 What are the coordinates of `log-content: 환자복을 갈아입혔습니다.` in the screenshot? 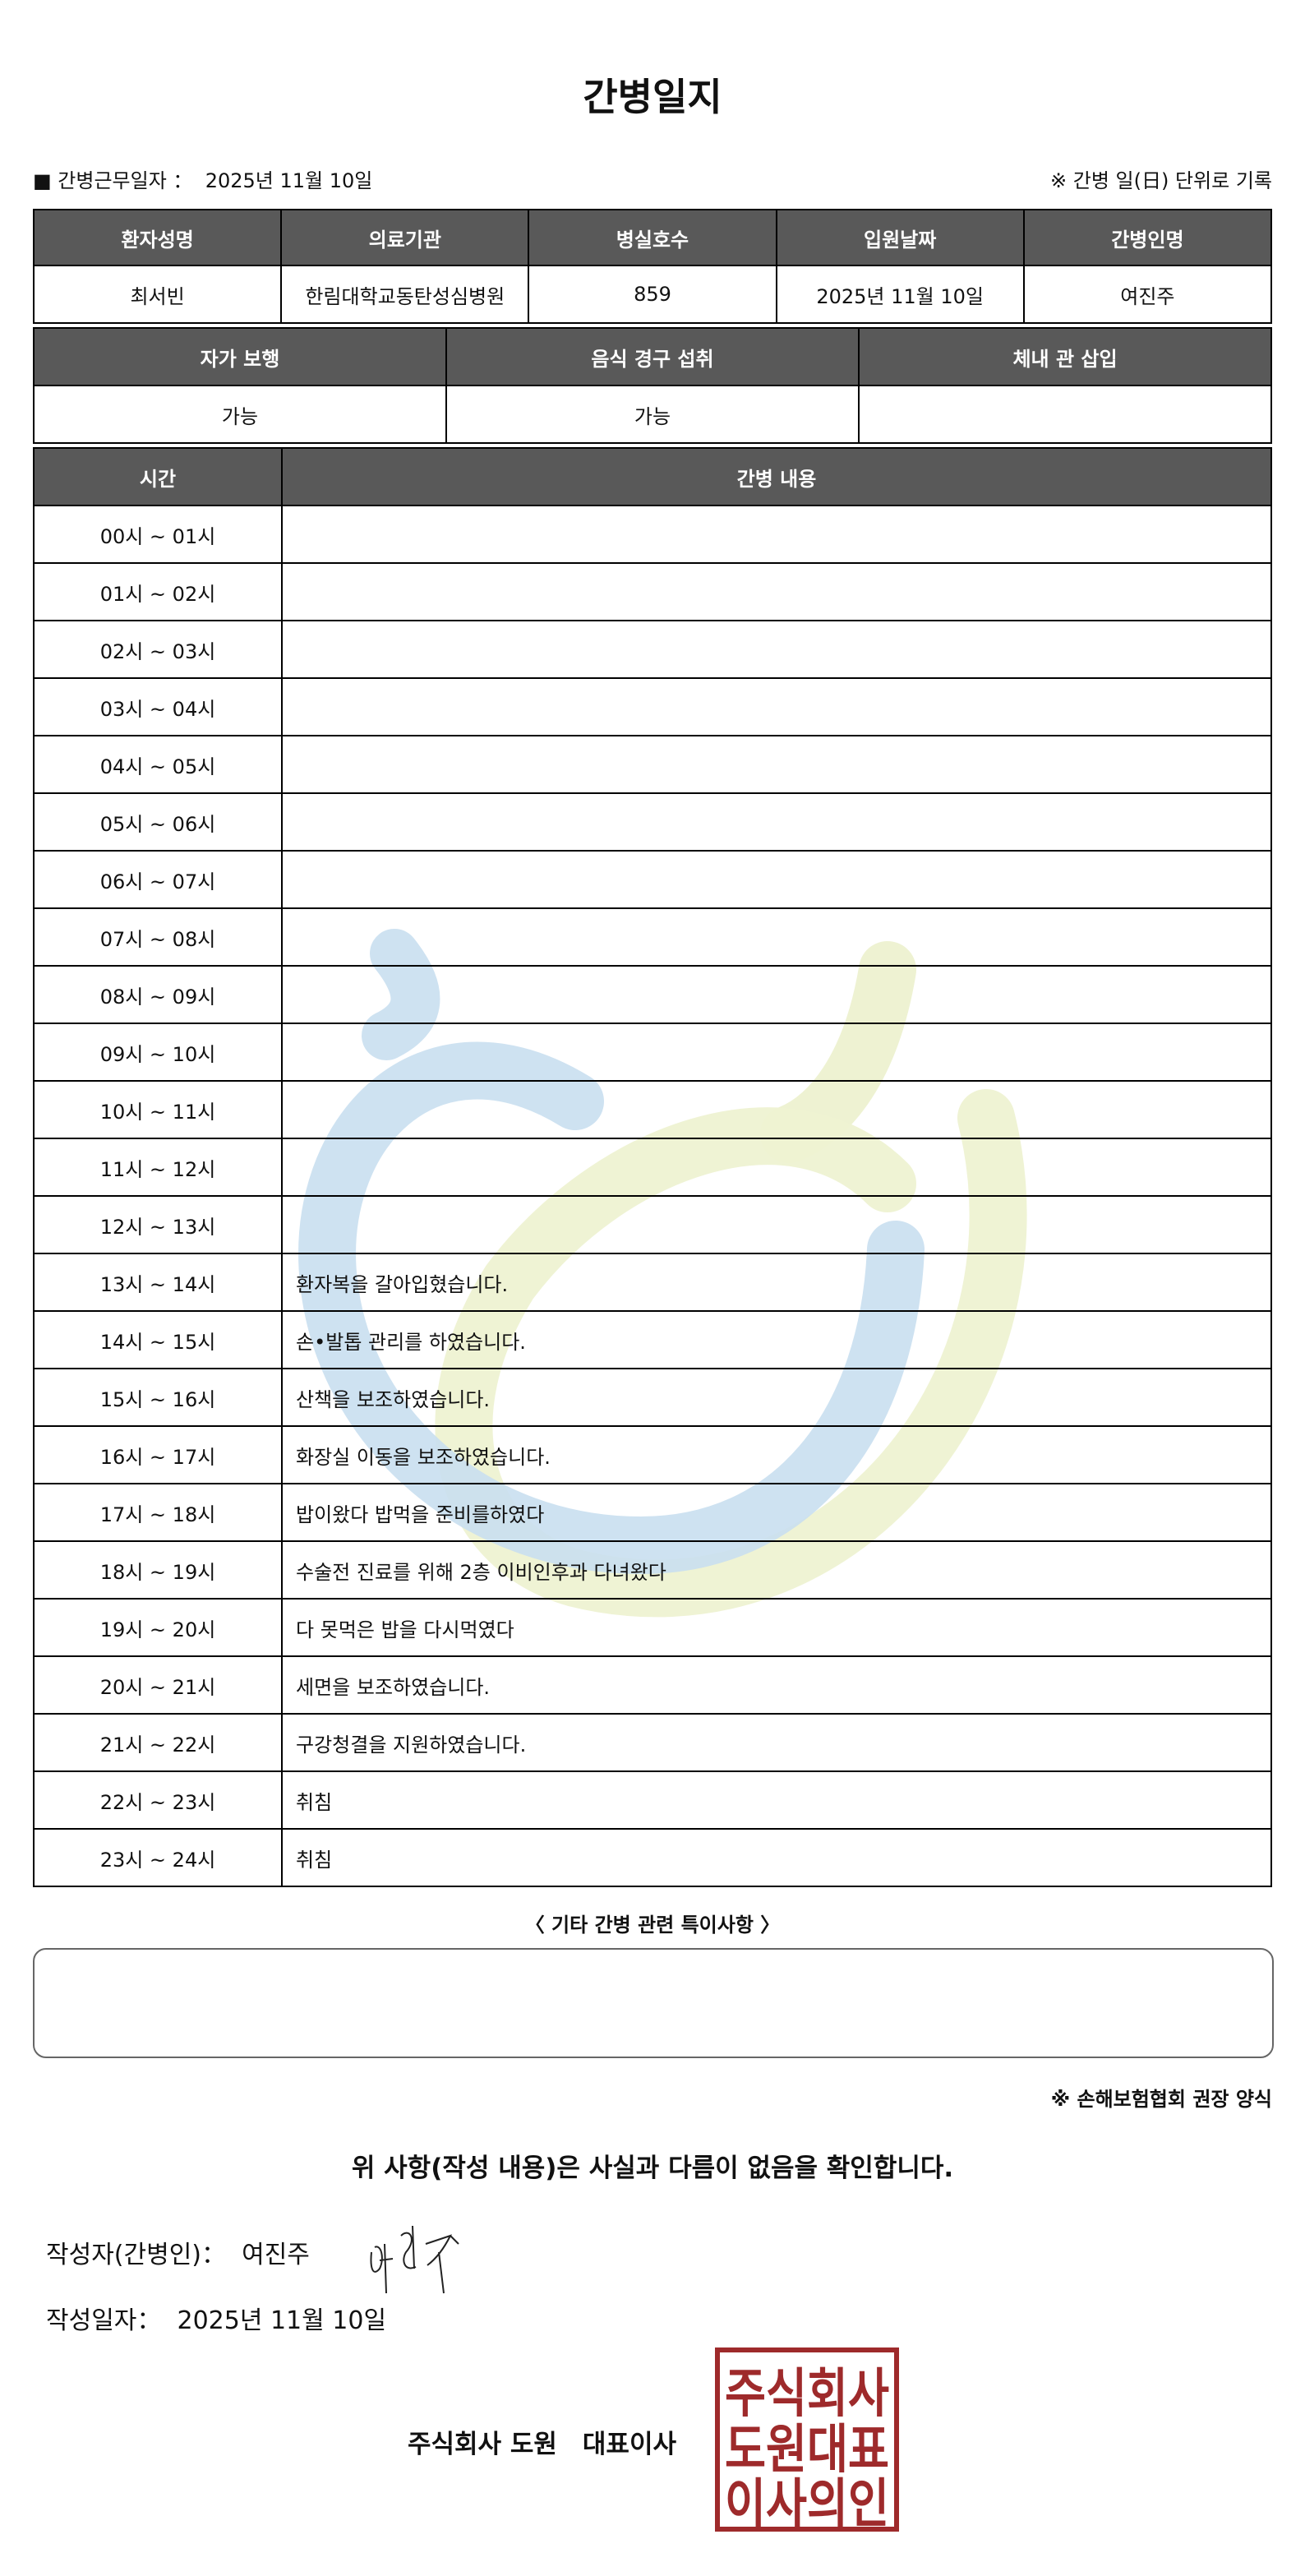 It's located at (776, 1283).